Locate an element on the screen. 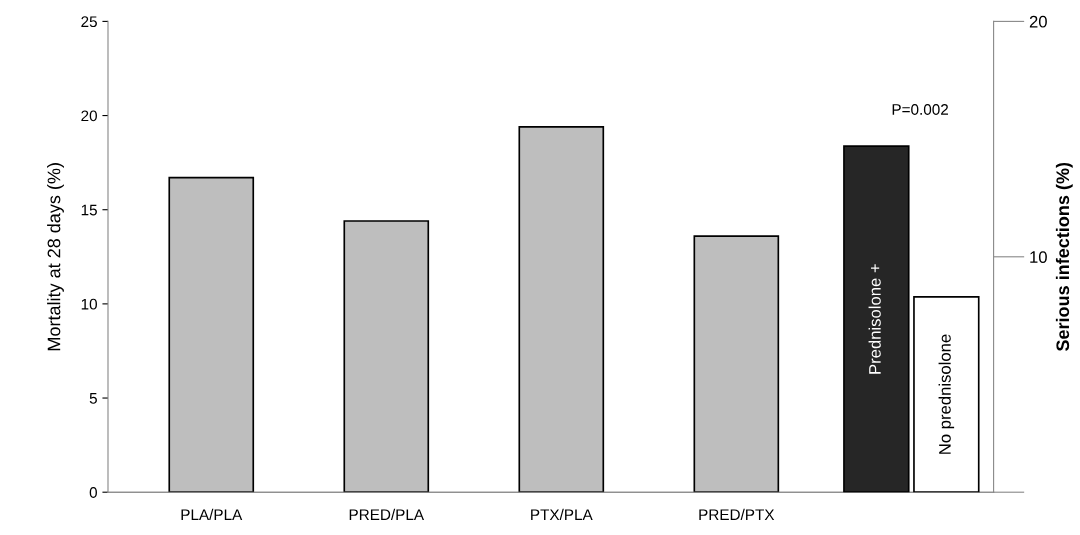  x-tick-label: PTX/PLA is located at coordinates (562, 514).